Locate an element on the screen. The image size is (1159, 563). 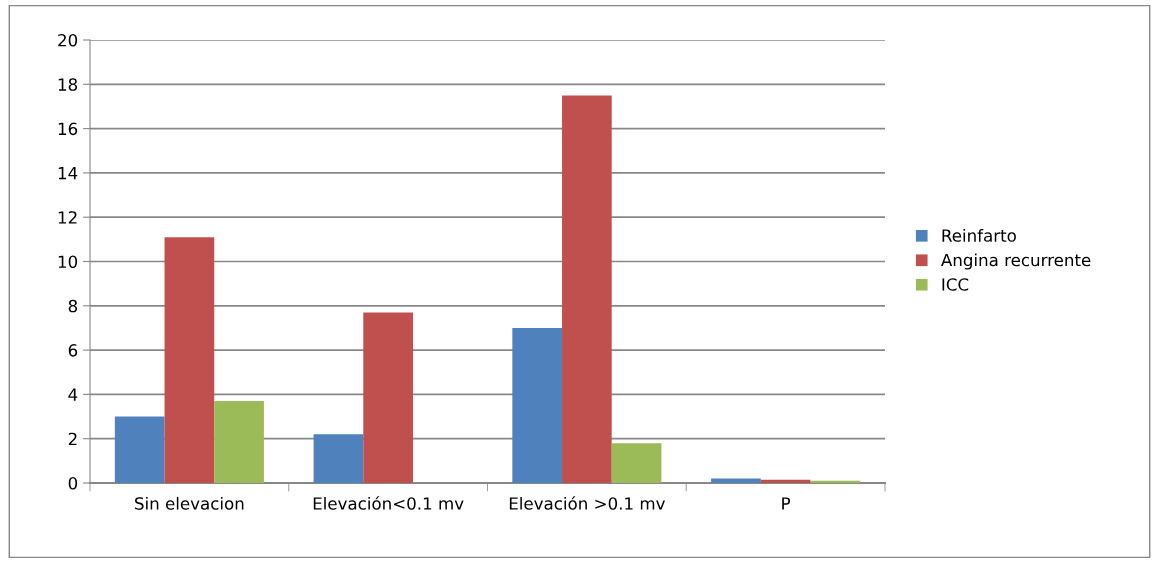
x-tick-label: Elevación<0.1 mv is located at coordinates (388, 503).